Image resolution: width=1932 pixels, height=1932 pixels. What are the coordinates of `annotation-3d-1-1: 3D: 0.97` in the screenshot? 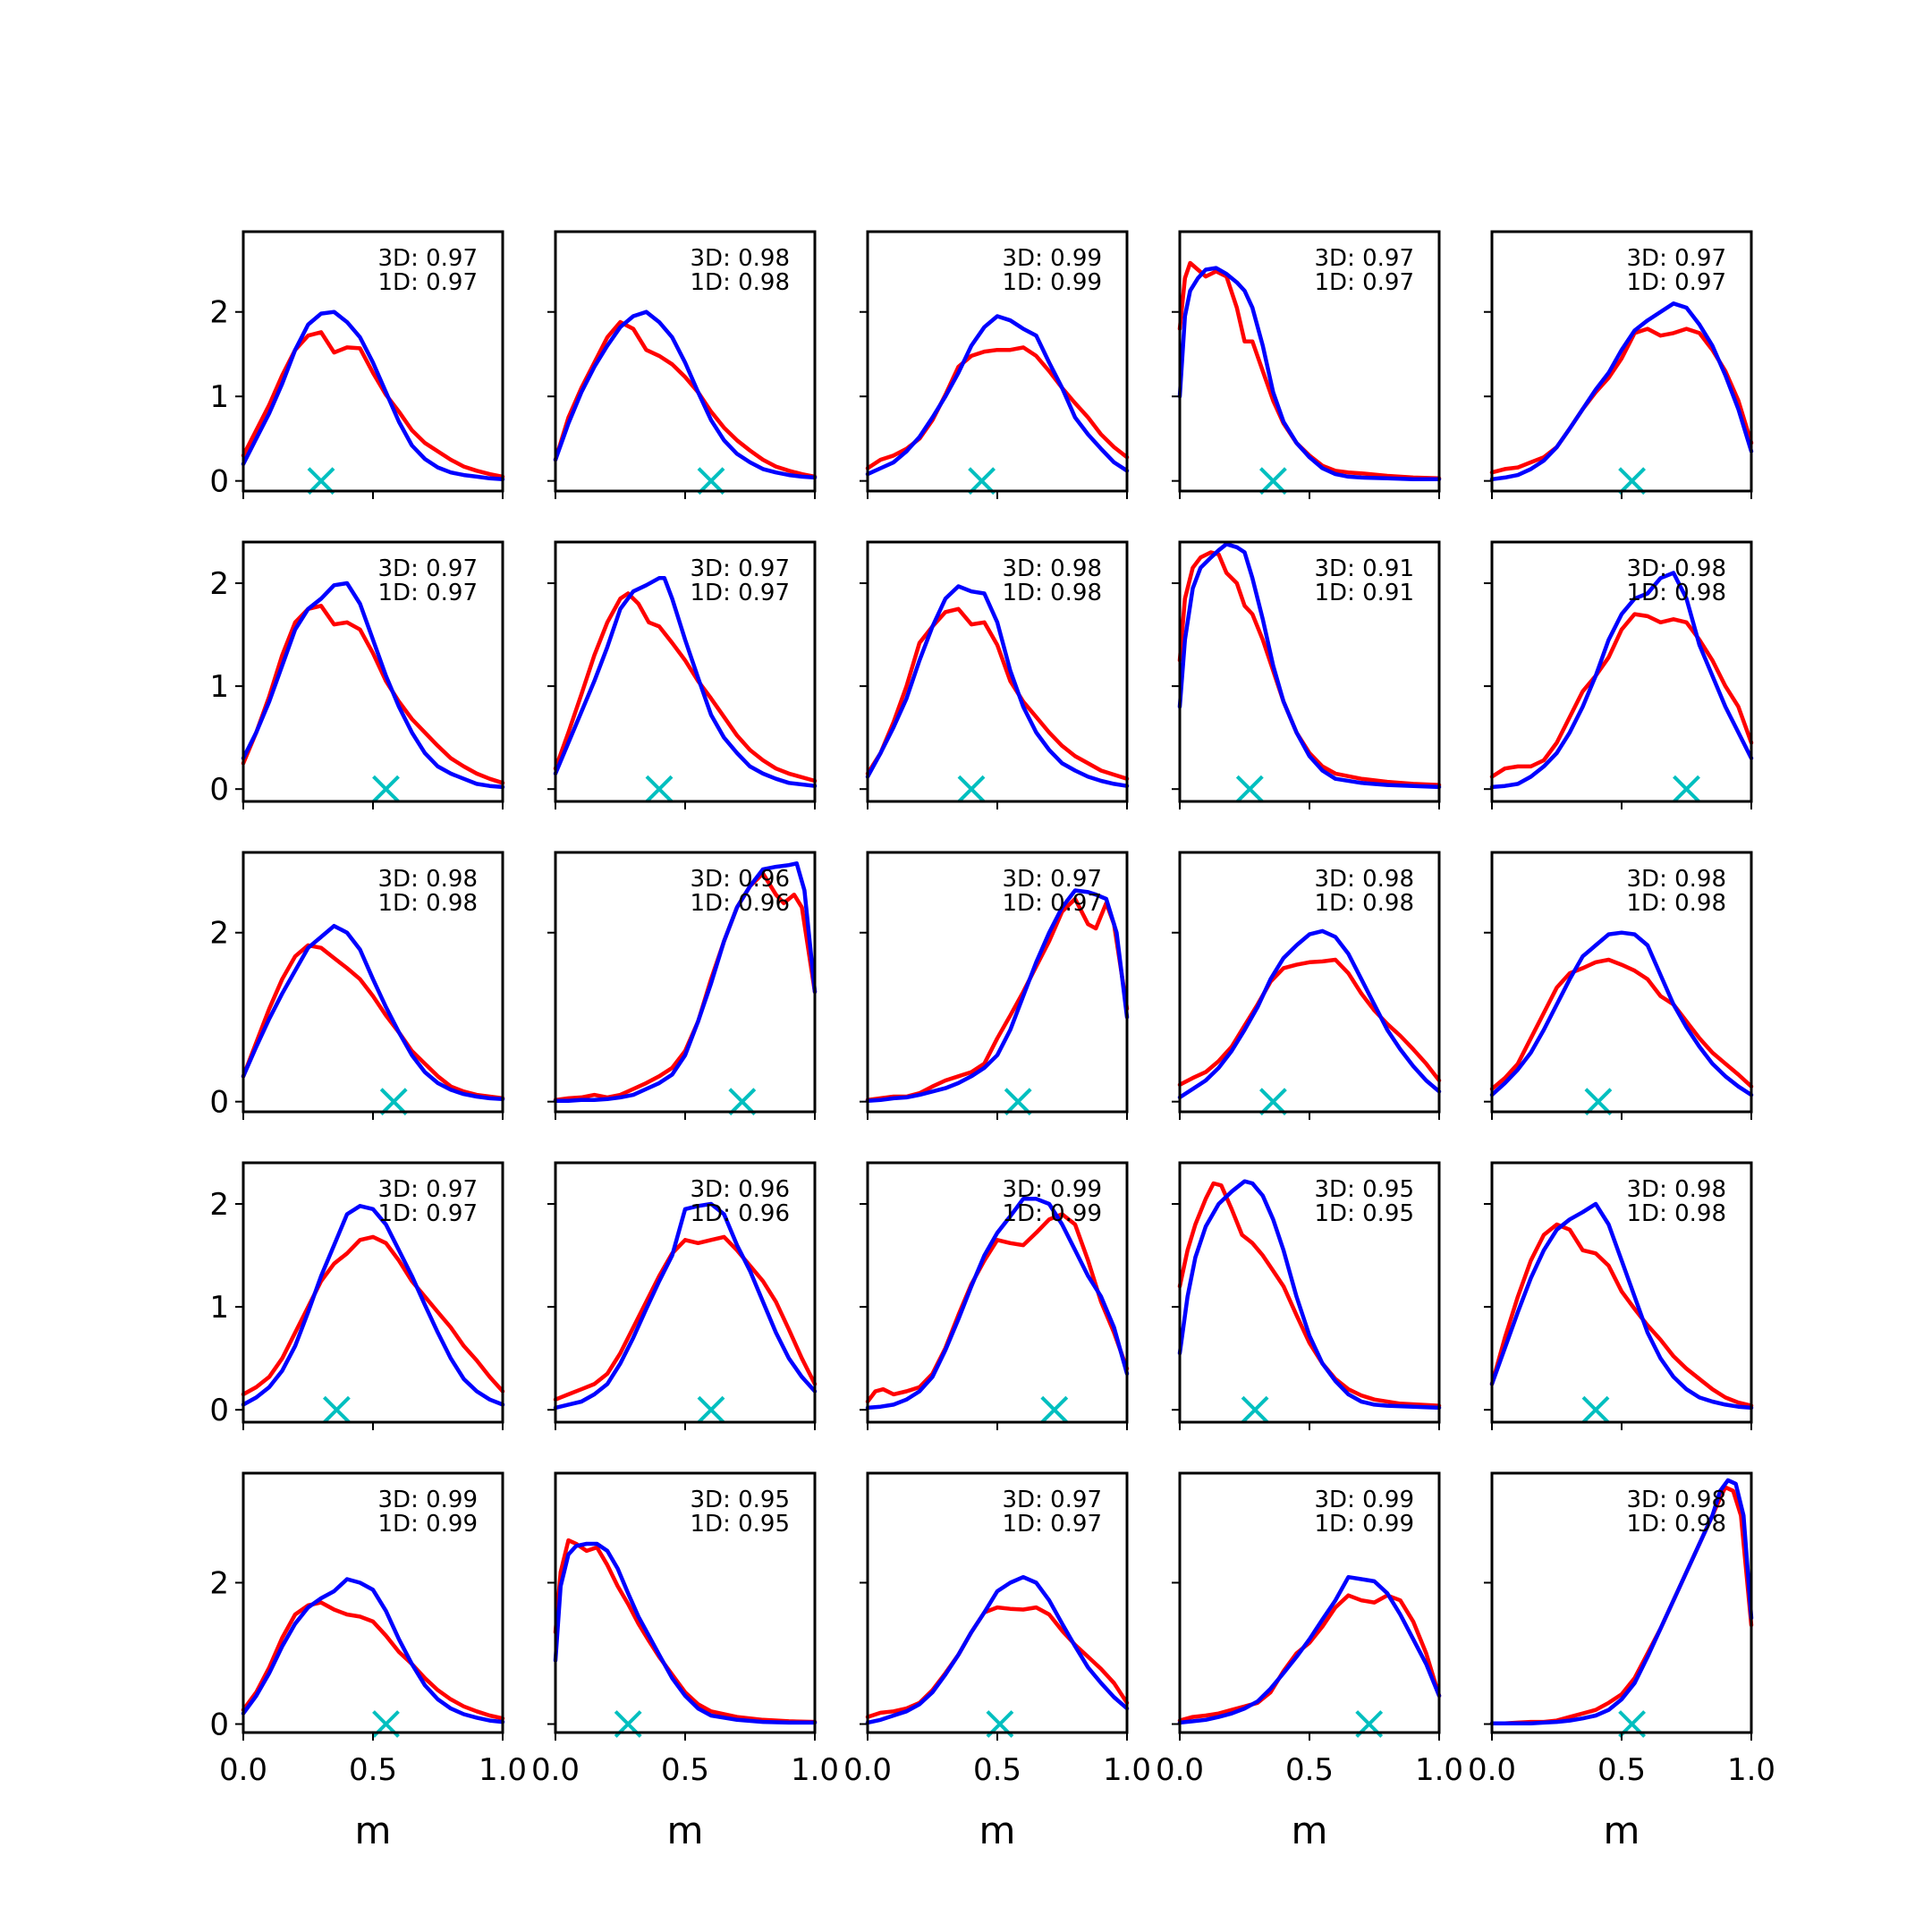 It's located at (740, 568).